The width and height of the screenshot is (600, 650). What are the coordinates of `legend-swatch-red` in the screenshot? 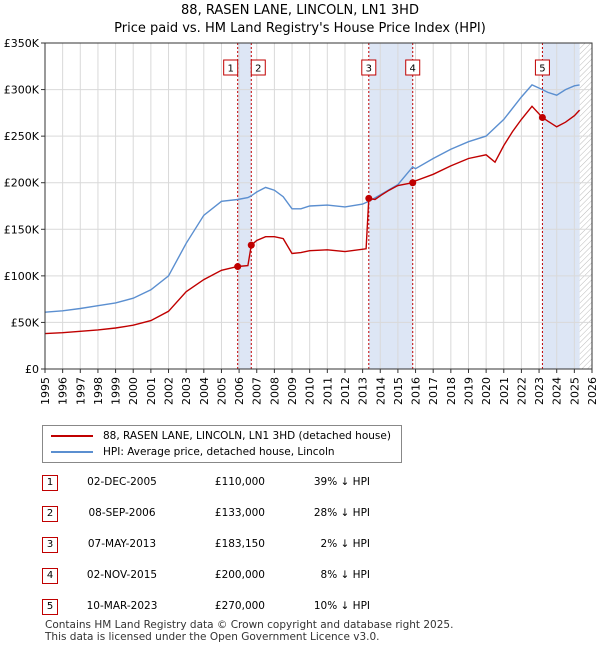 It's located at (72, 436).